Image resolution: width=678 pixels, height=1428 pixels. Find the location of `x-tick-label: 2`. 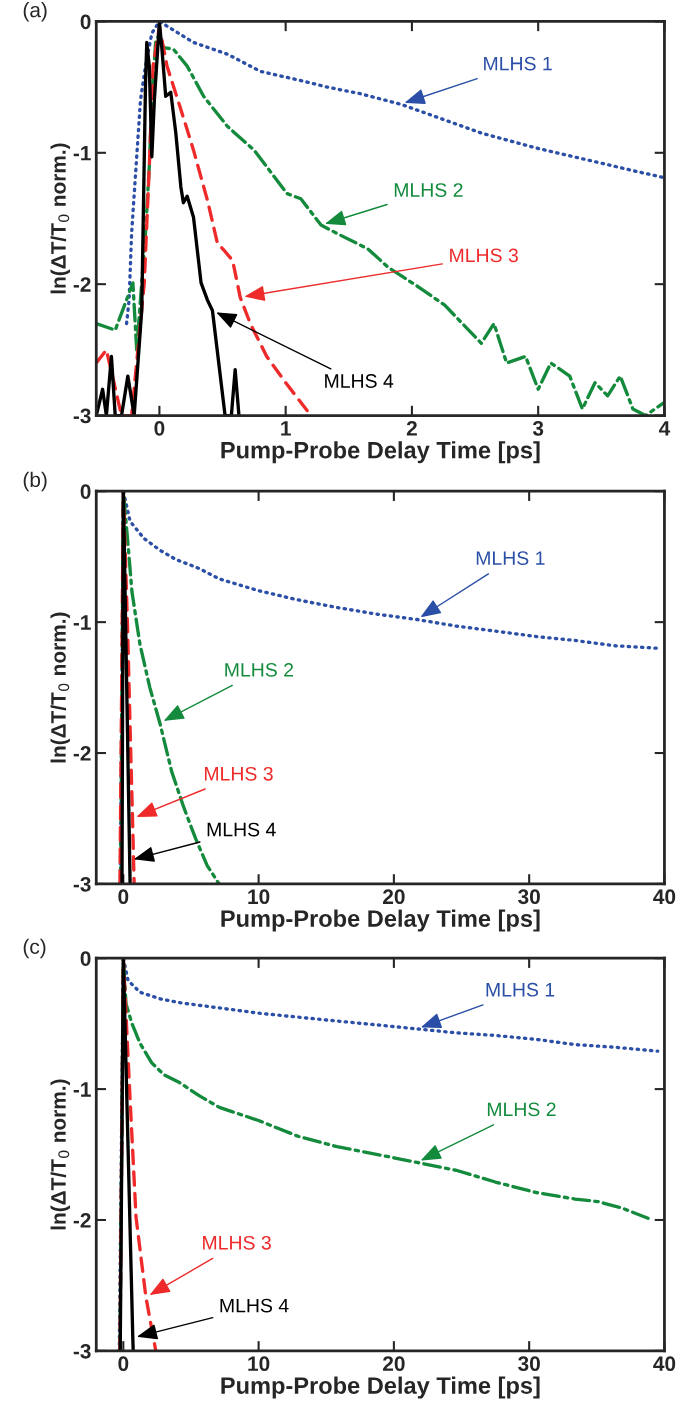

x-tick-label: 2 is located at coordinates (411, 428).